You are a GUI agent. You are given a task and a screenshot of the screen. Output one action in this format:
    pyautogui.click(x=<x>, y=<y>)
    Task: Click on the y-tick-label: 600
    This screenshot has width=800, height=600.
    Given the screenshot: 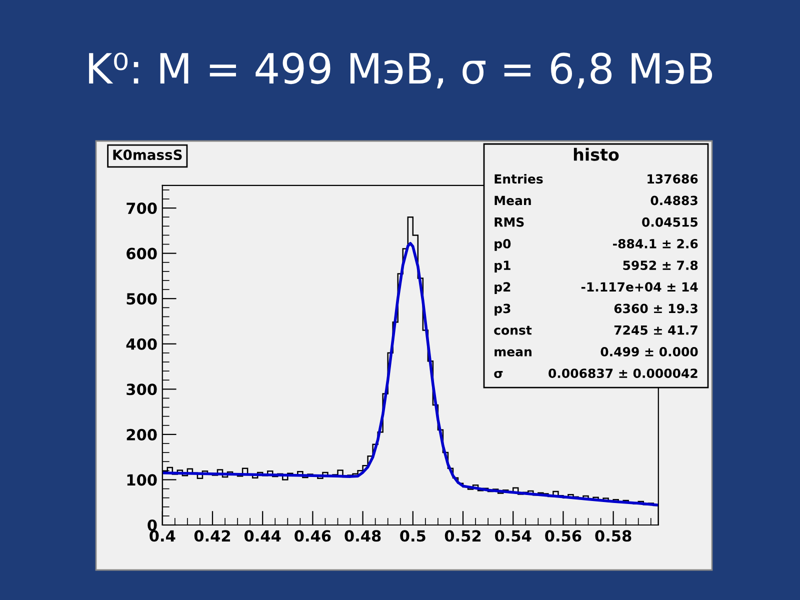 What is the action you would take?
    pyautogui.click(x=141, y=254)
    